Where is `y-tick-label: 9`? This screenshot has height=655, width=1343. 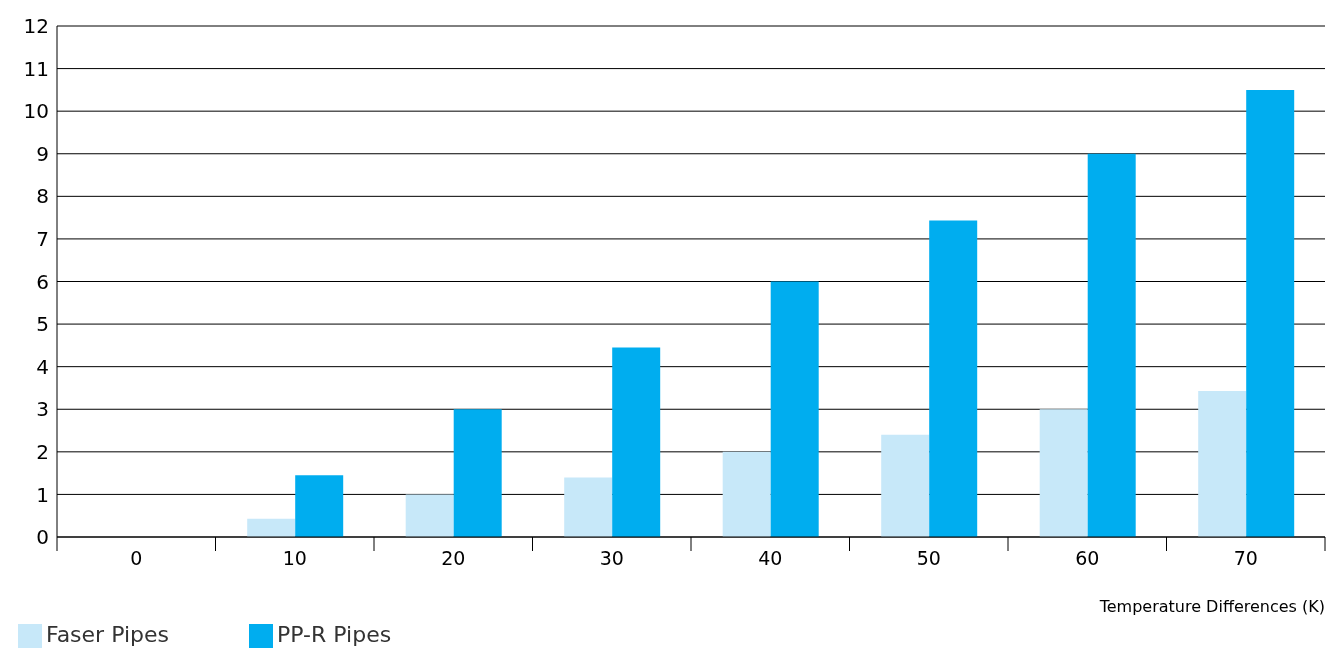 y-tick-label: 9 is located at coordinates (42, 153).